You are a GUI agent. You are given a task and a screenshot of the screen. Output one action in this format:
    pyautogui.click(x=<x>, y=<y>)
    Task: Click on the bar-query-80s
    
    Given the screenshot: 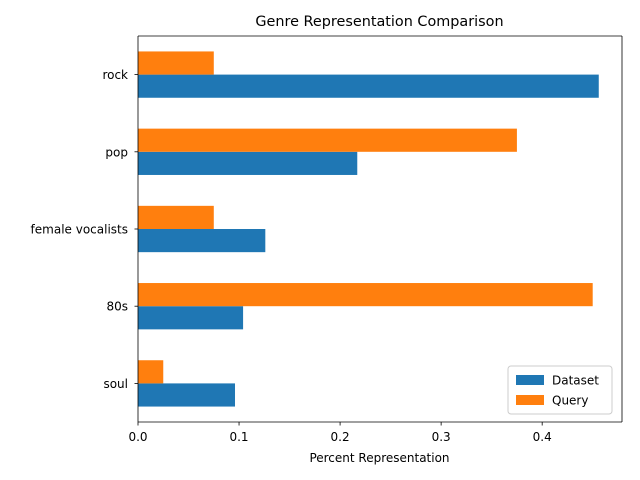 What is the action you would take?
    pyautogui.click(x=365, y=295)
    